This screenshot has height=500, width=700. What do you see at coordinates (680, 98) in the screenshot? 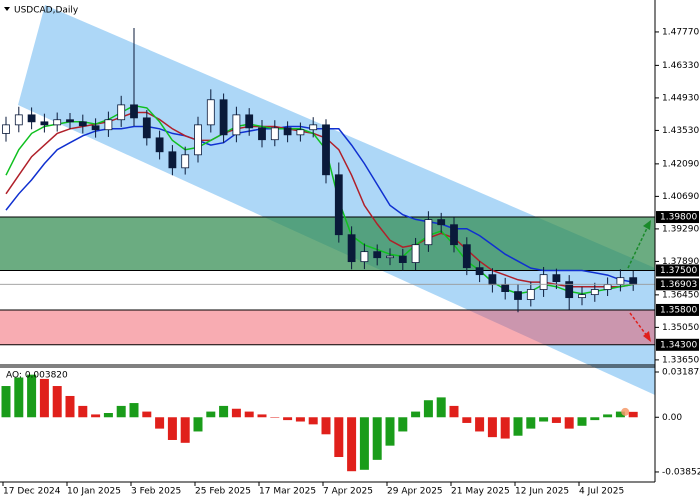
I see `y-tick-label: 1.44930` at bounding box center [680, 98].